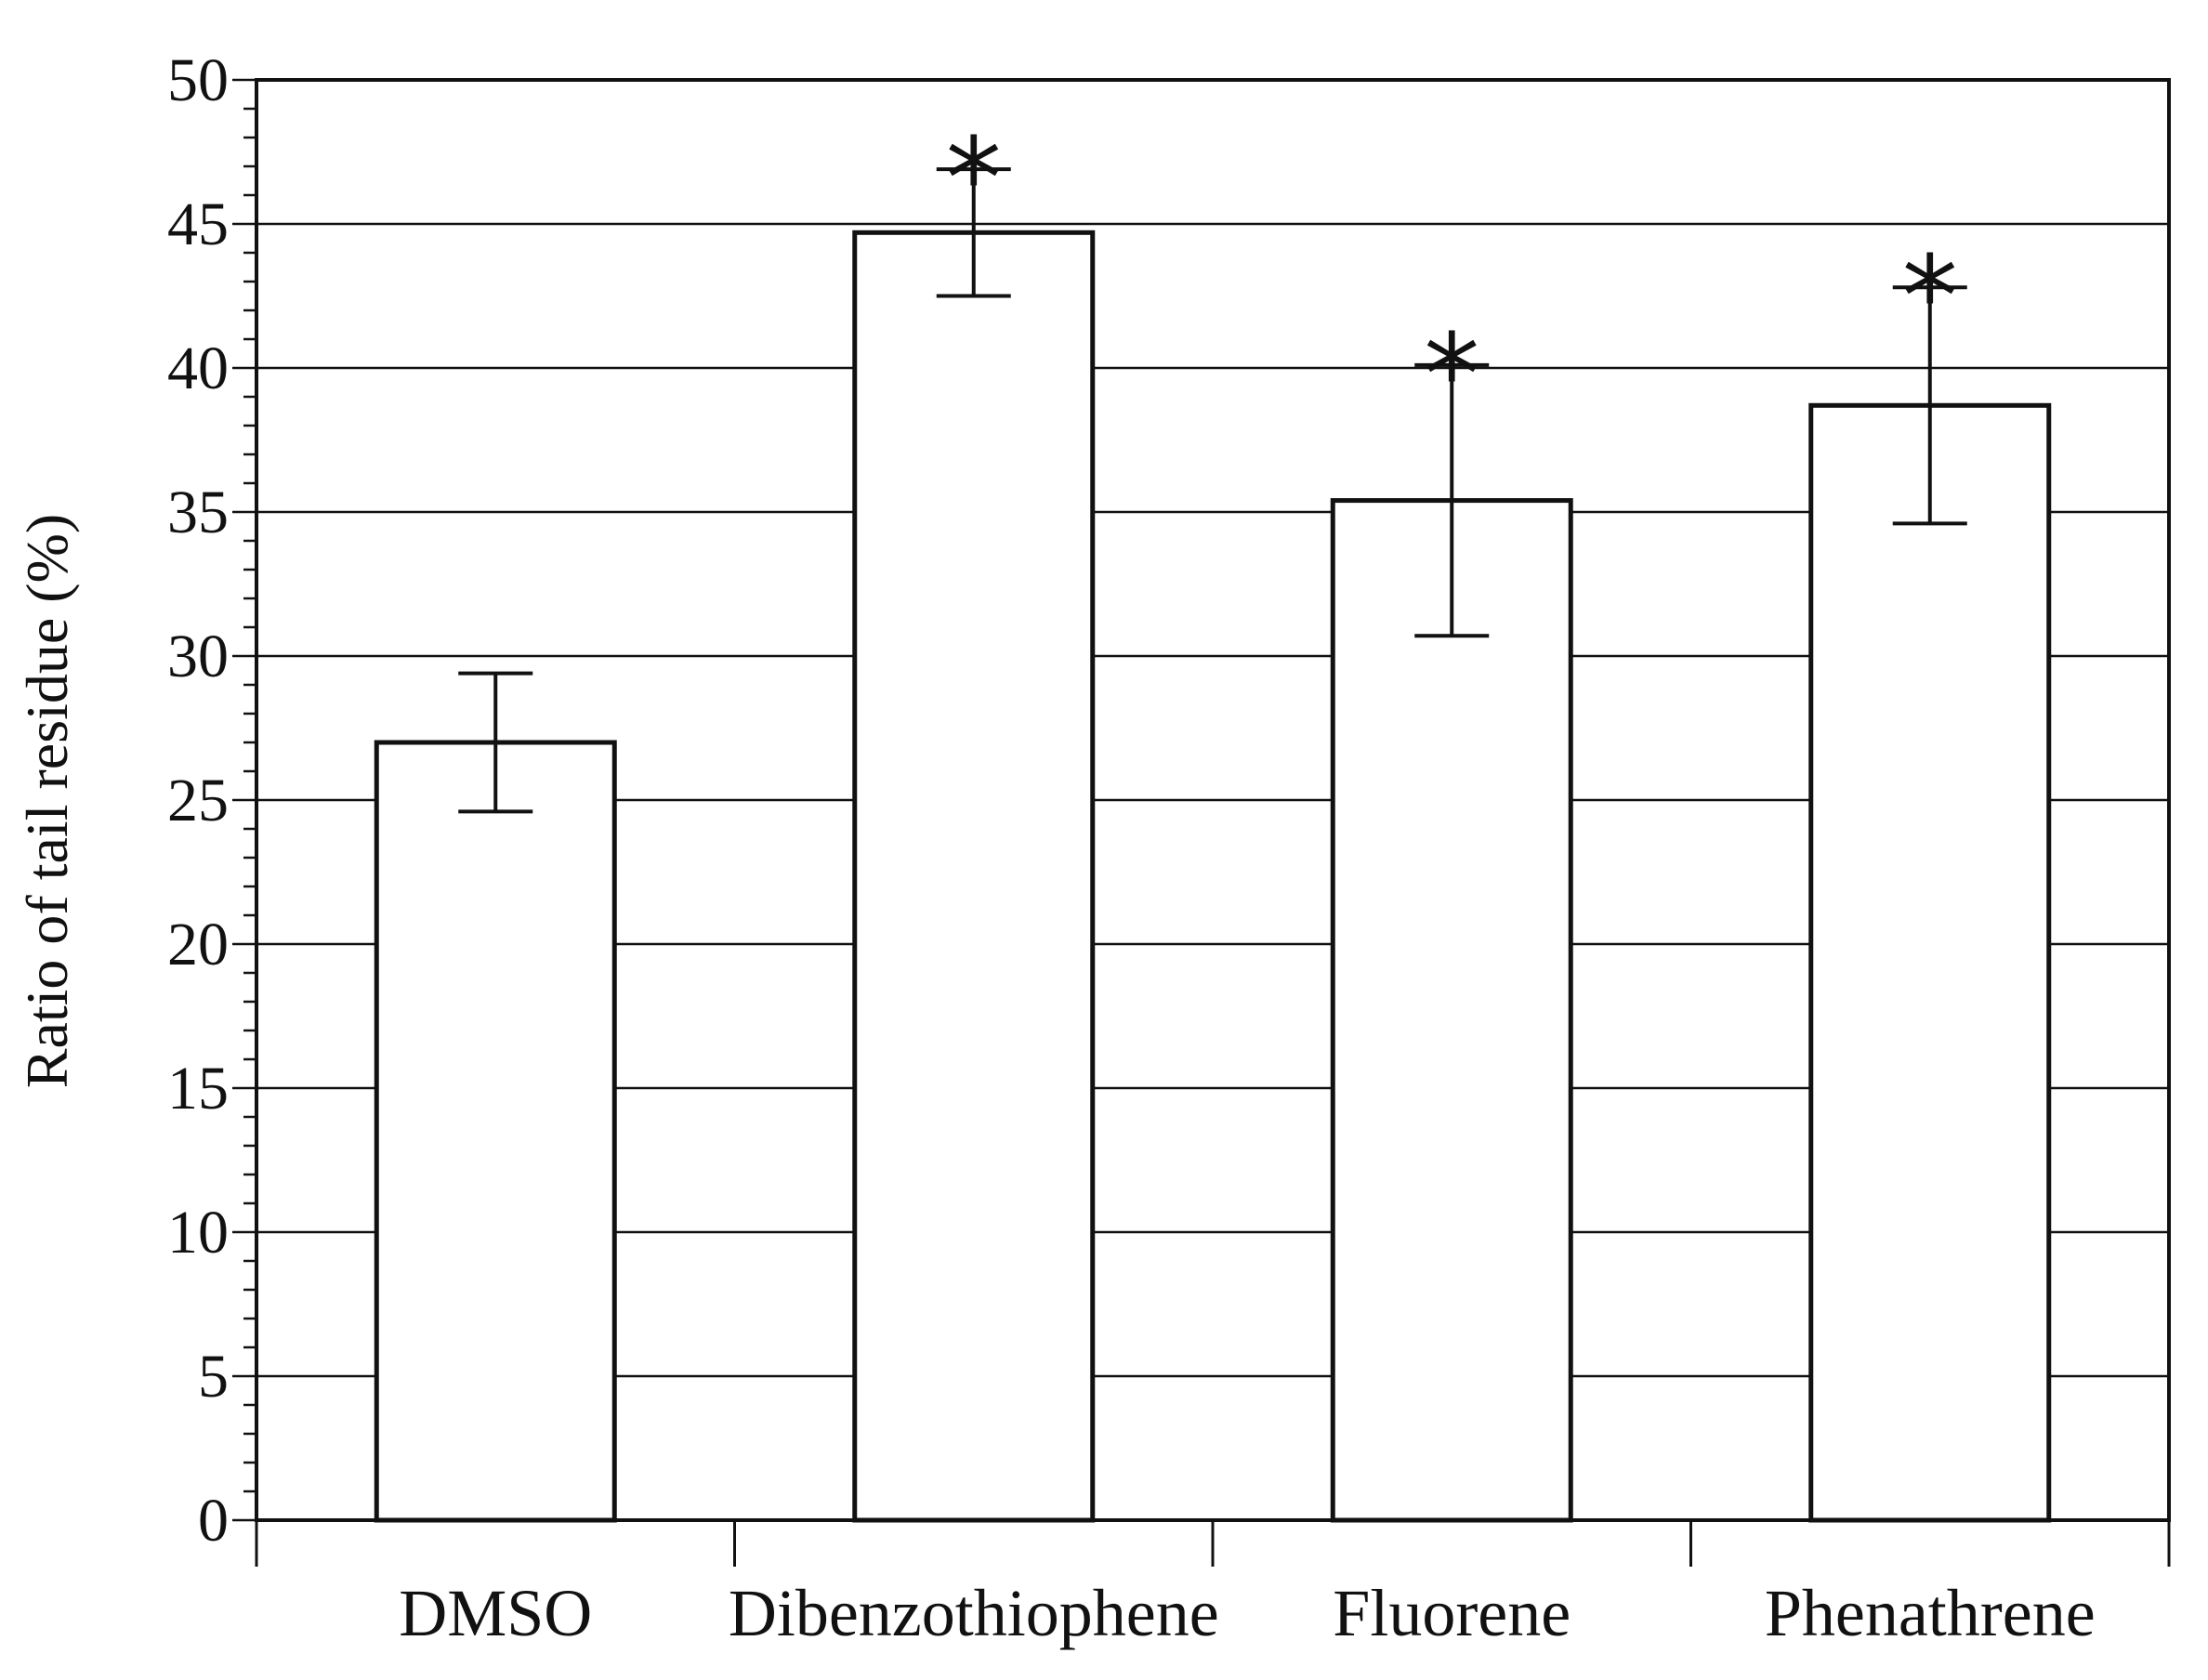 The image size is (2208, 1680). I want to click on y-tick-label: 40, so click(198, 368).